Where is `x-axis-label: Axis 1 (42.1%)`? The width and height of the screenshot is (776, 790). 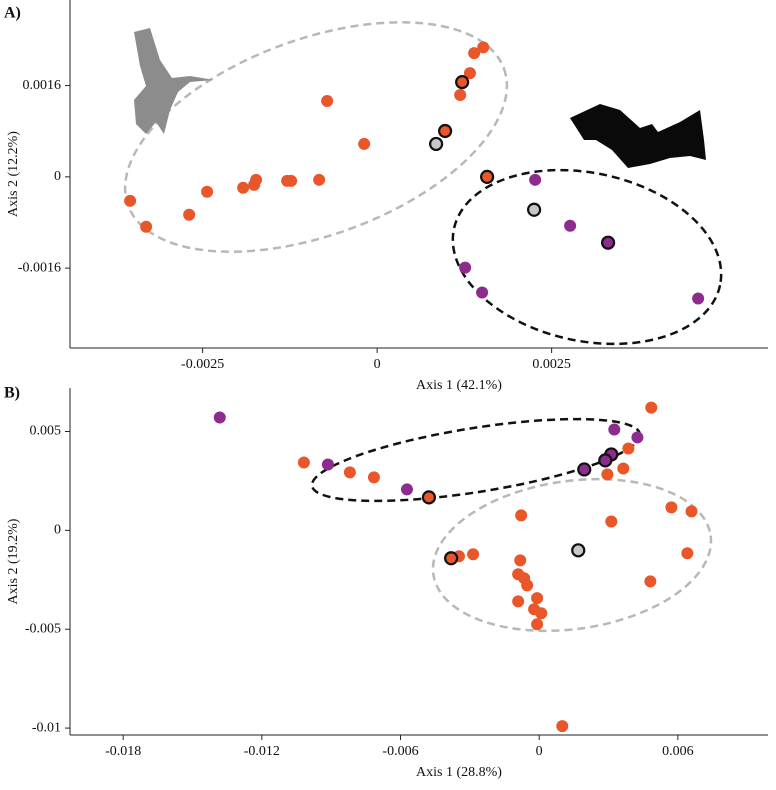
x-axis-label: Axis 1 (42.1%) is located at coordinates (459, 385).